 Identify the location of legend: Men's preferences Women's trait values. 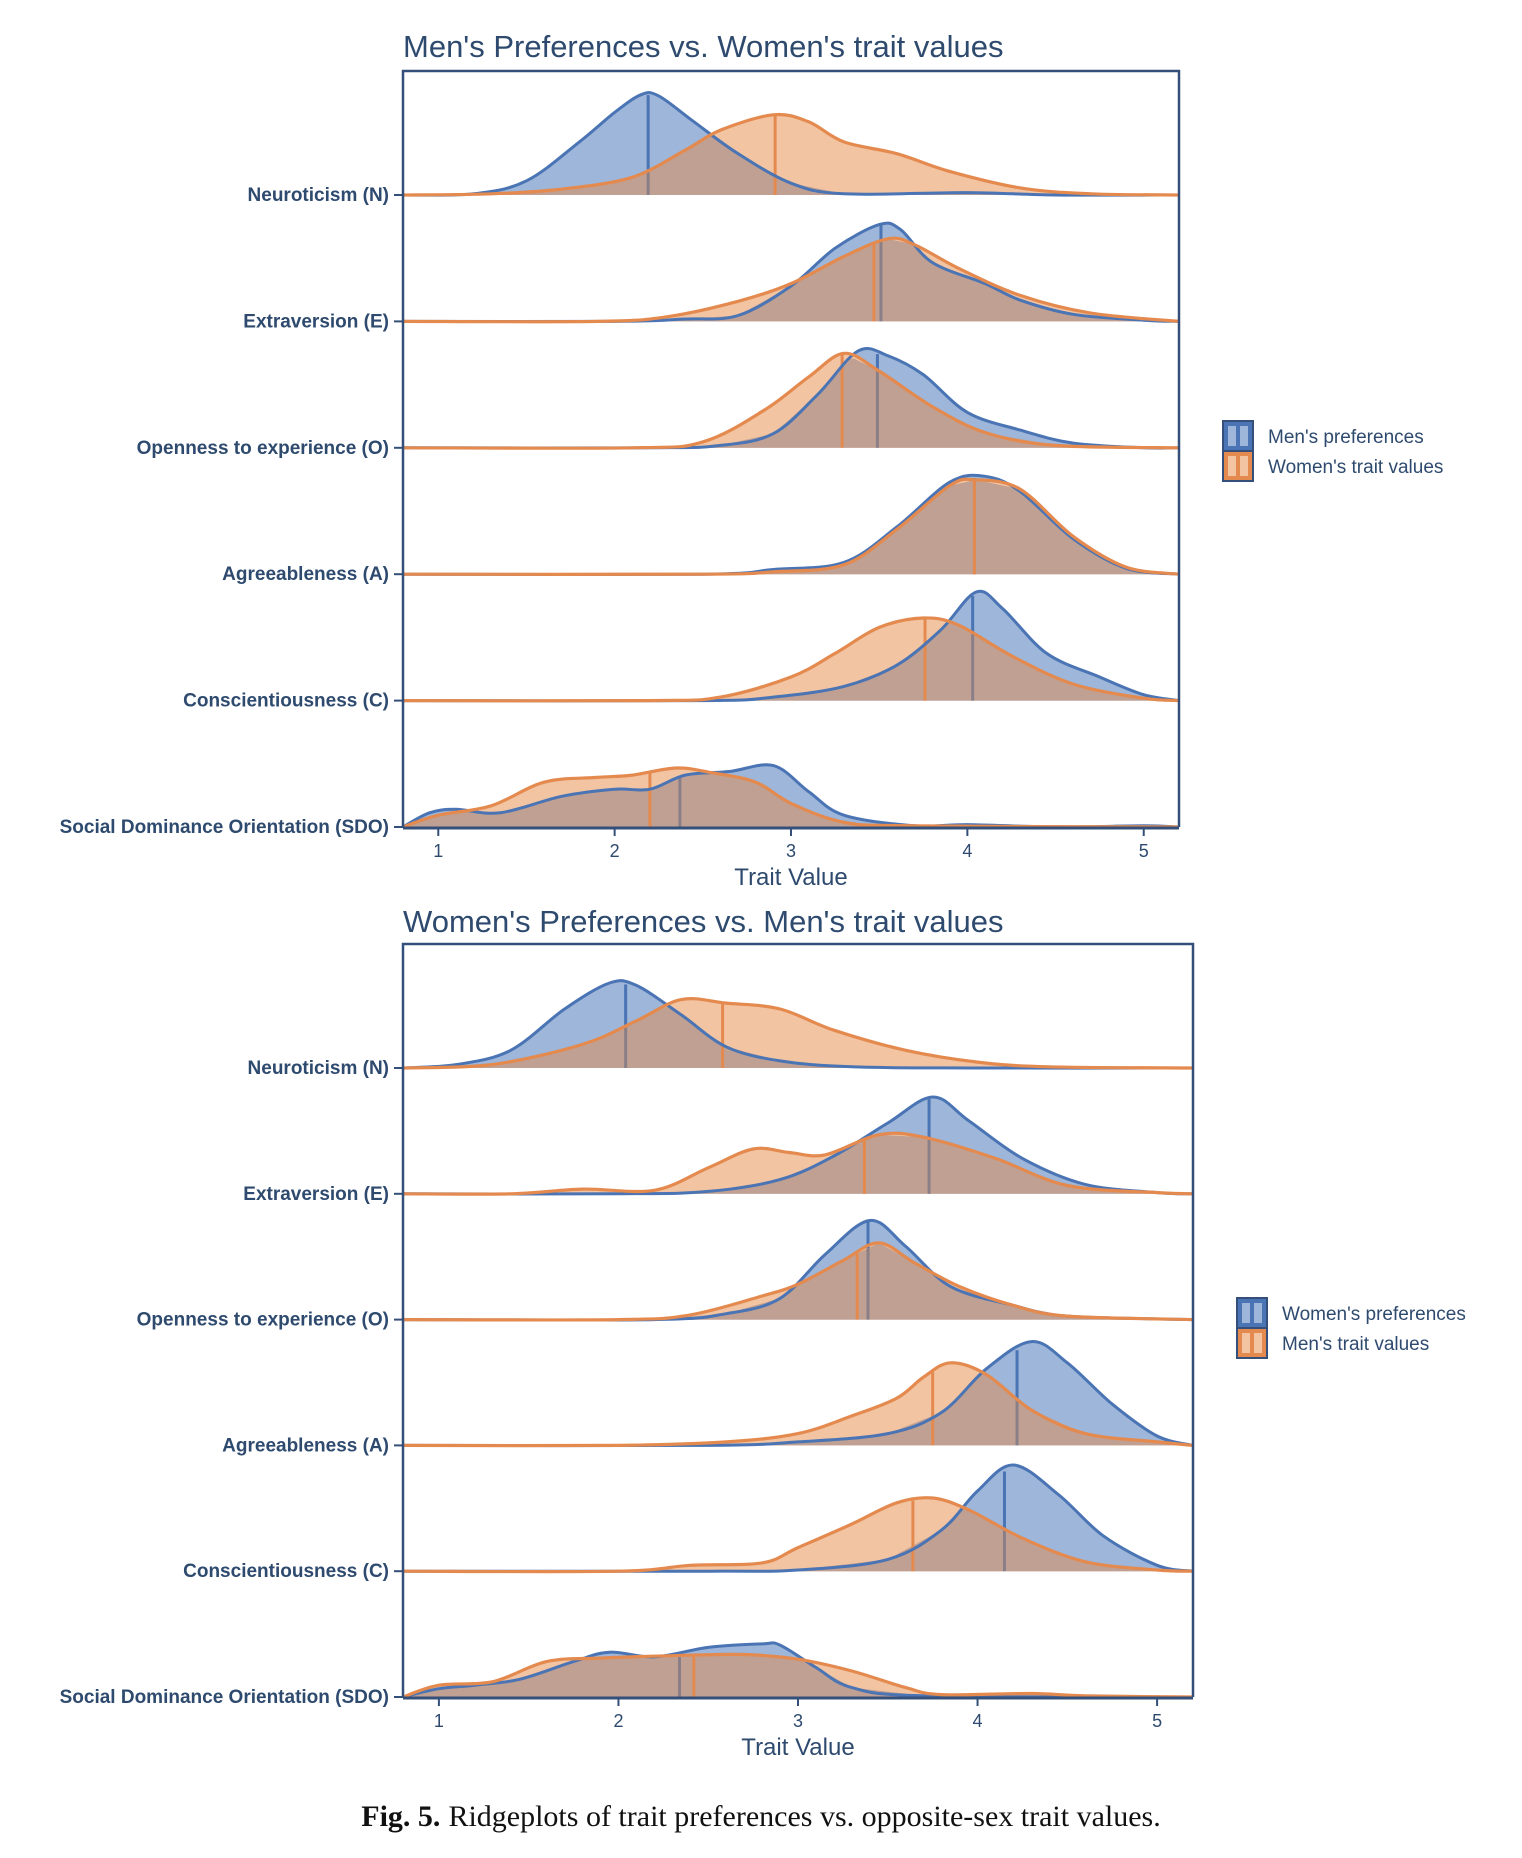
(1332, 451).